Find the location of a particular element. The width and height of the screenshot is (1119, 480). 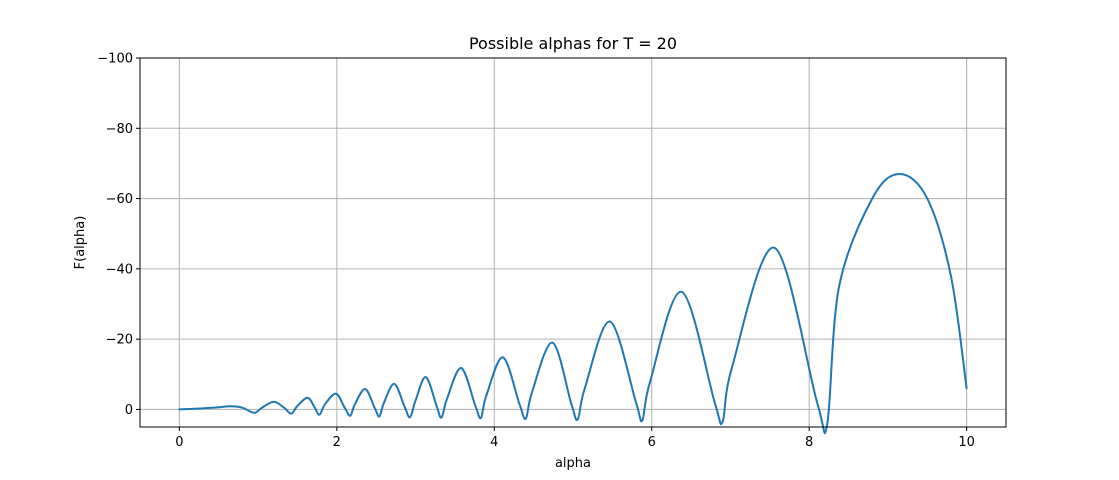

chart-title: Possible alphas for T = 20 is located at coordinates (573, 43).